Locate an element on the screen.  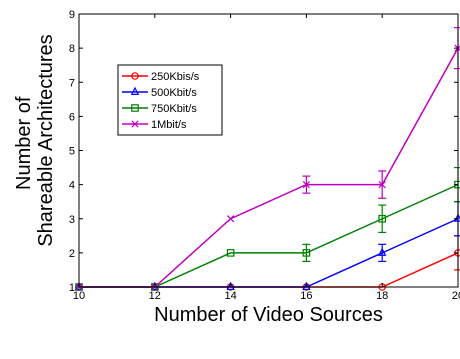
legend-item: 500Kbit/s is located at coordinates (159, 92).